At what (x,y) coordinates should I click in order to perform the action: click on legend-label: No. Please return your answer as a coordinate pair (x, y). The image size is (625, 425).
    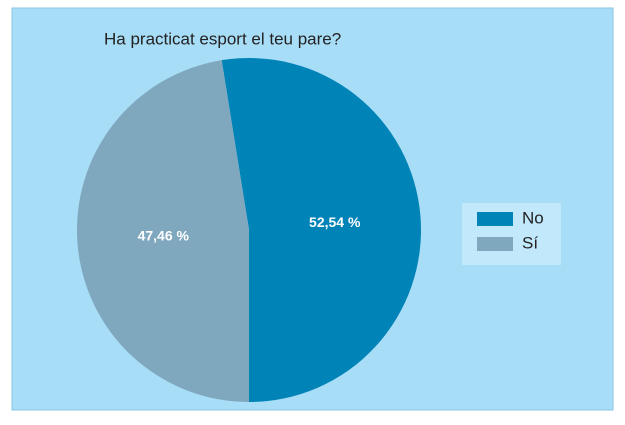
    Looking at the image, I should click on (533, 217).